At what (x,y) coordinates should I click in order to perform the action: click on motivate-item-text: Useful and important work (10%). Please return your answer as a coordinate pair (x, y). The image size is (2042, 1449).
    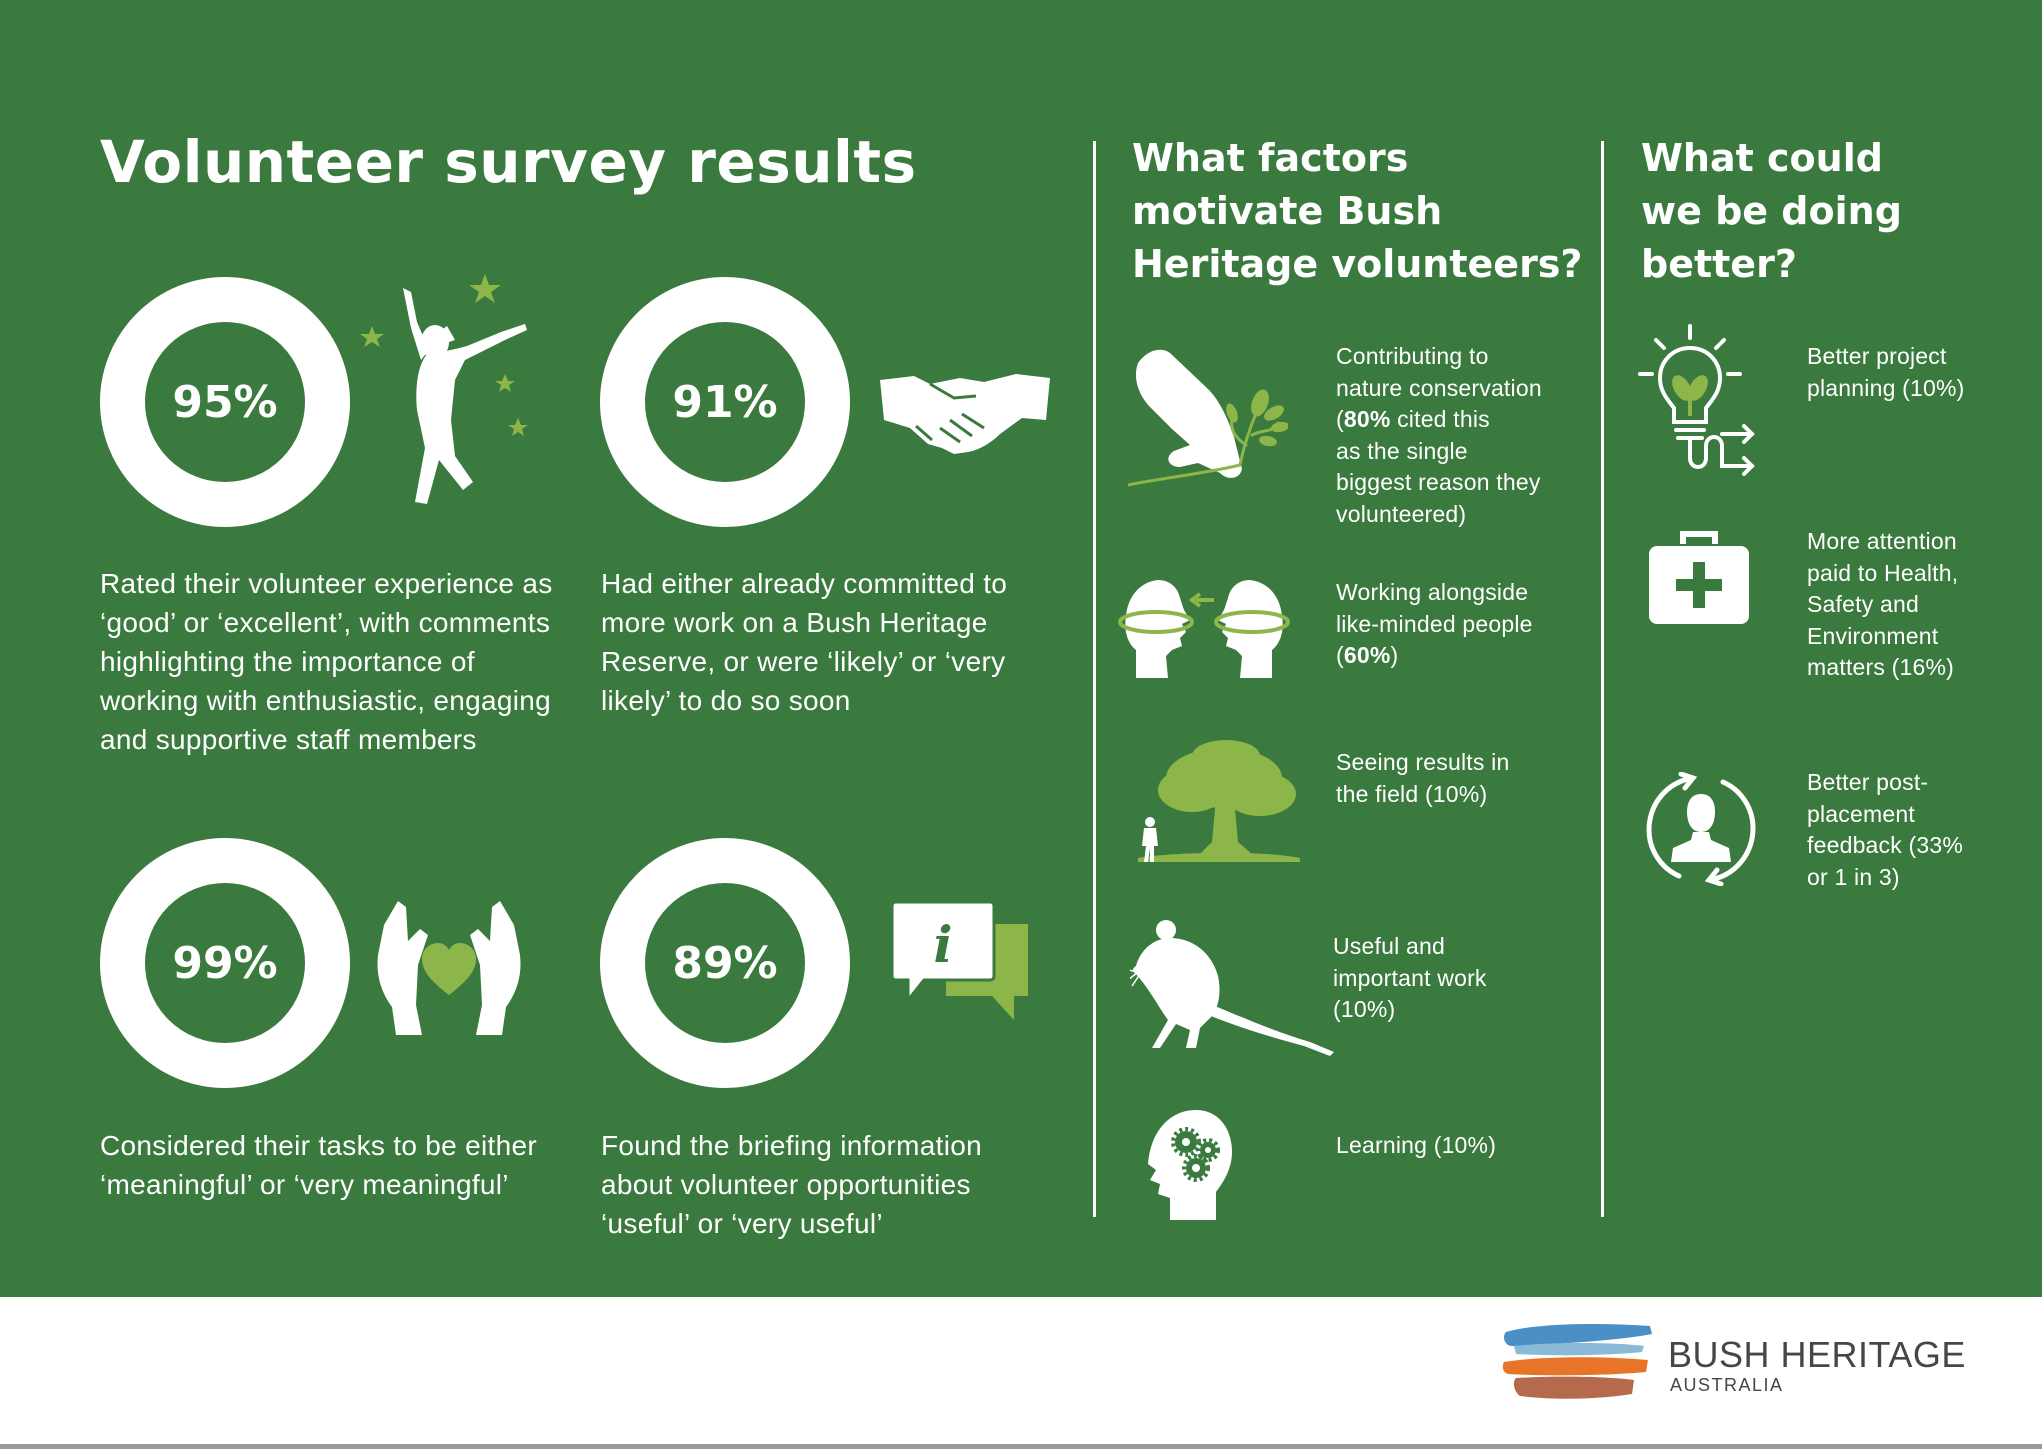
    Looking at the image, I should click on (1410, 978).